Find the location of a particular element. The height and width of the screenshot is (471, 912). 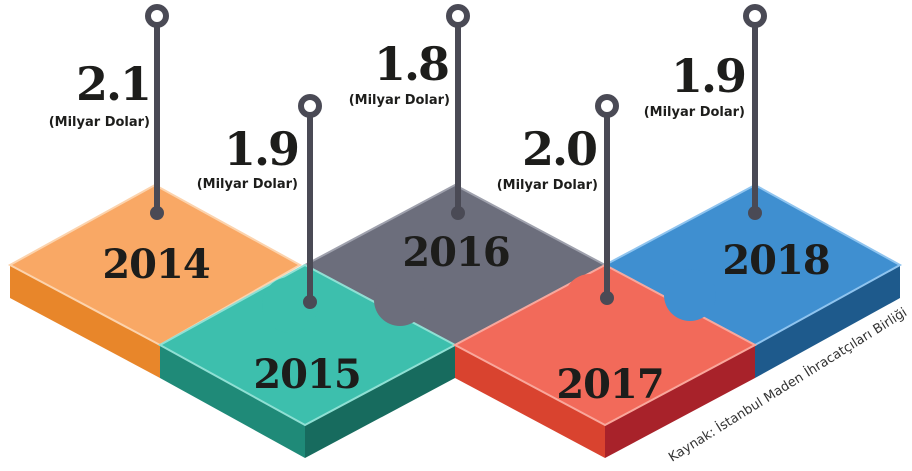

value: 1.8 is located at coordinates (411, 64).